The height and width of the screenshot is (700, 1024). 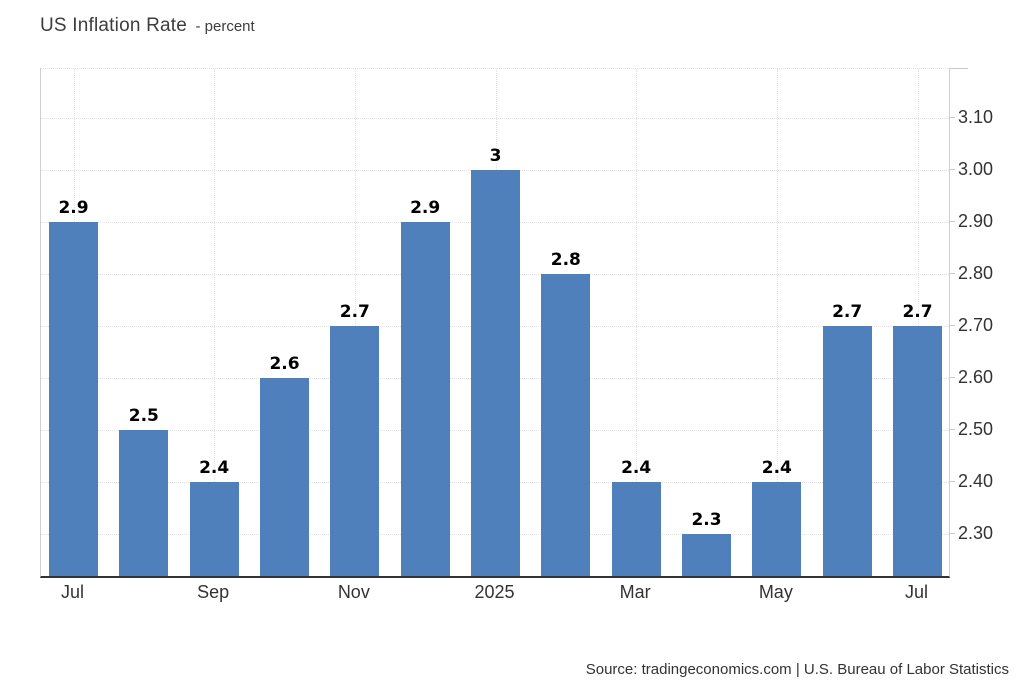 What do you see at coordinates (976, 117) in the screenshot?
I see `y-axis-label: 3.10` at bounding box center [976, 117].